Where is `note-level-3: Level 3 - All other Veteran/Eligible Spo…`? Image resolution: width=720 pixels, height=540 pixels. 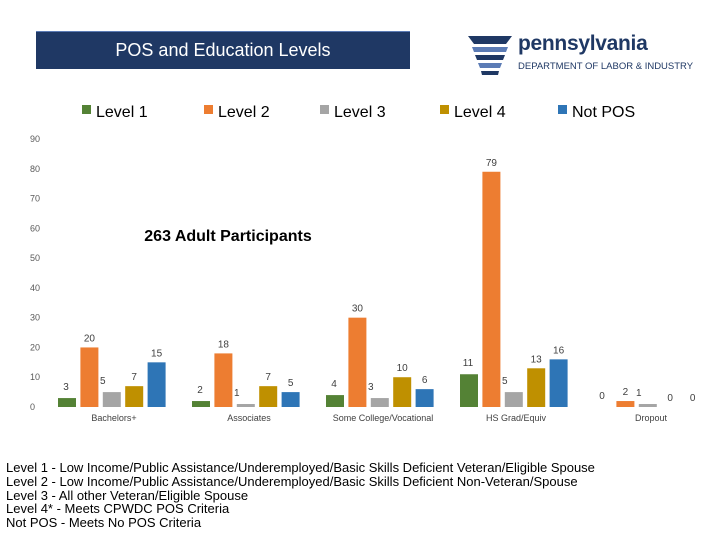
note-level-3: Level 3 - All other Veteran/Eligible Spo… is located at coordinates (127, 495).